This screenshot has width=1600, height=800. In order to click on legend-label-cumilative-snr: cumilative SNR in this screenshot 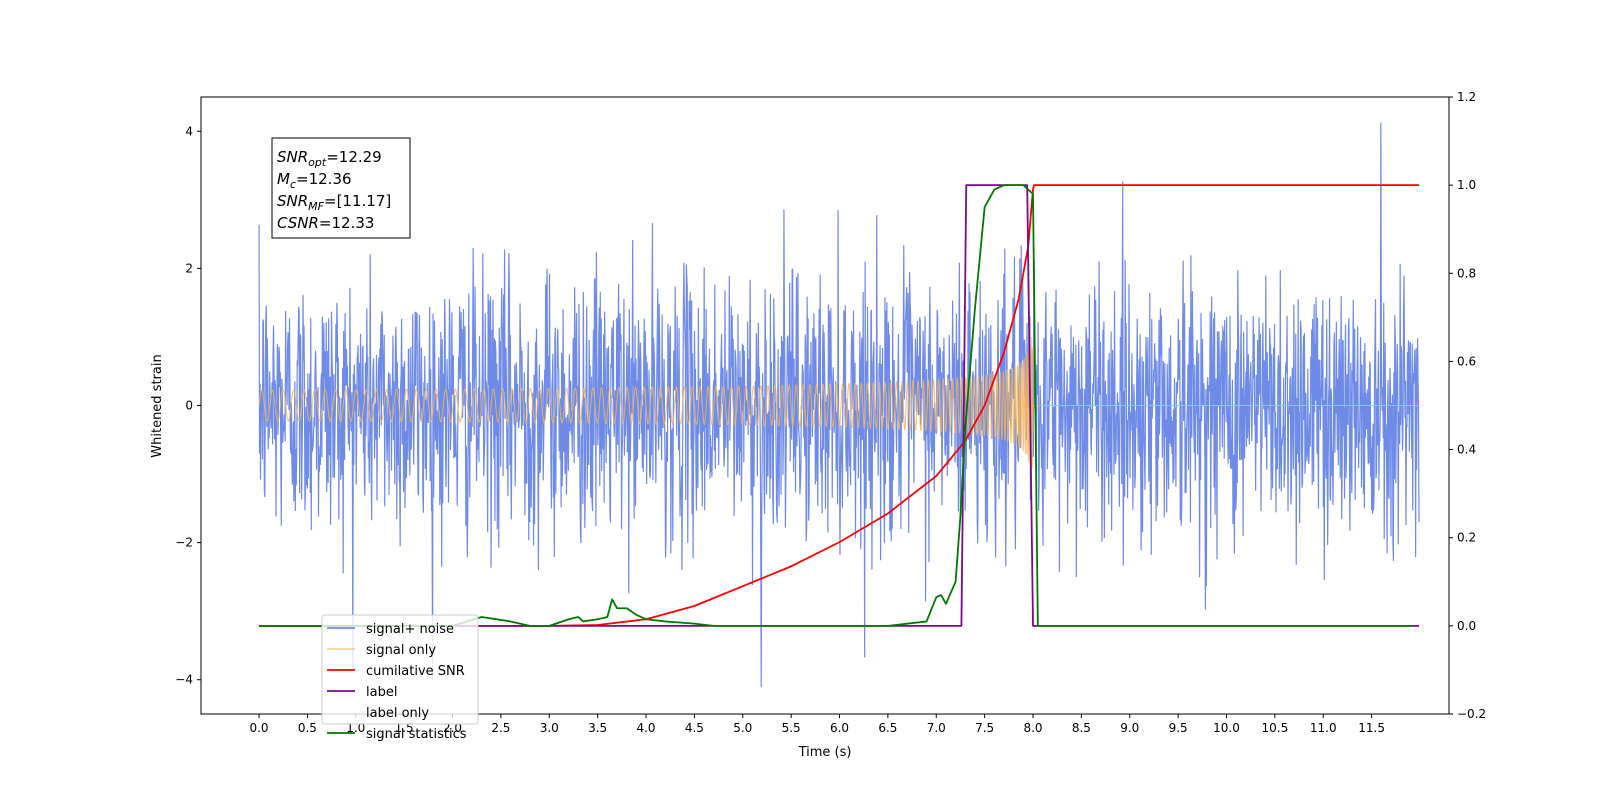, I will do `click(415, 671)`.